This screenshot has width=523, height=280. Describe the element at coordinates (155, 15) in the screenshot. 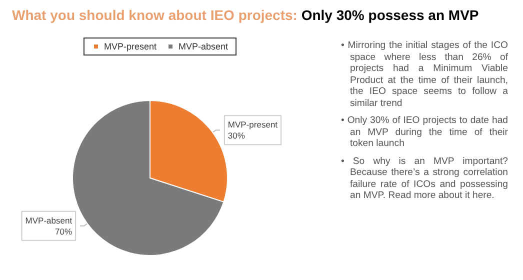

I see `chart-title: What you should know about IEO projects:` at that location.